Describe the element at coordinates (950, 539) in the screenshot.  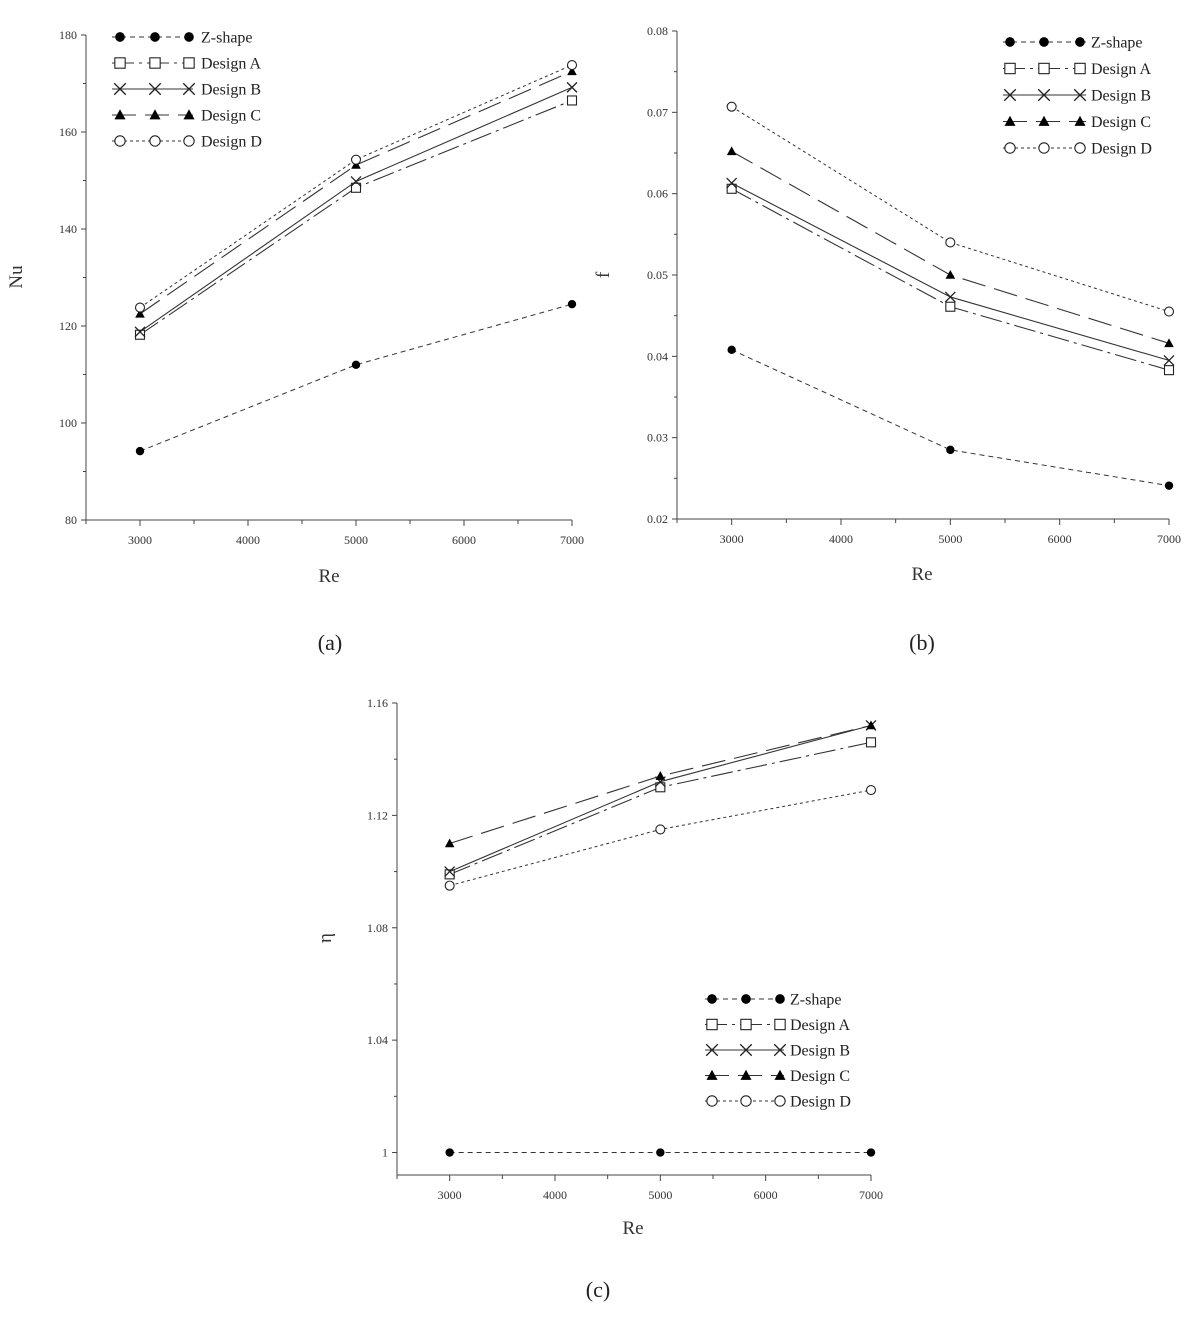
I see `x-tick-label: 5000` at that location.